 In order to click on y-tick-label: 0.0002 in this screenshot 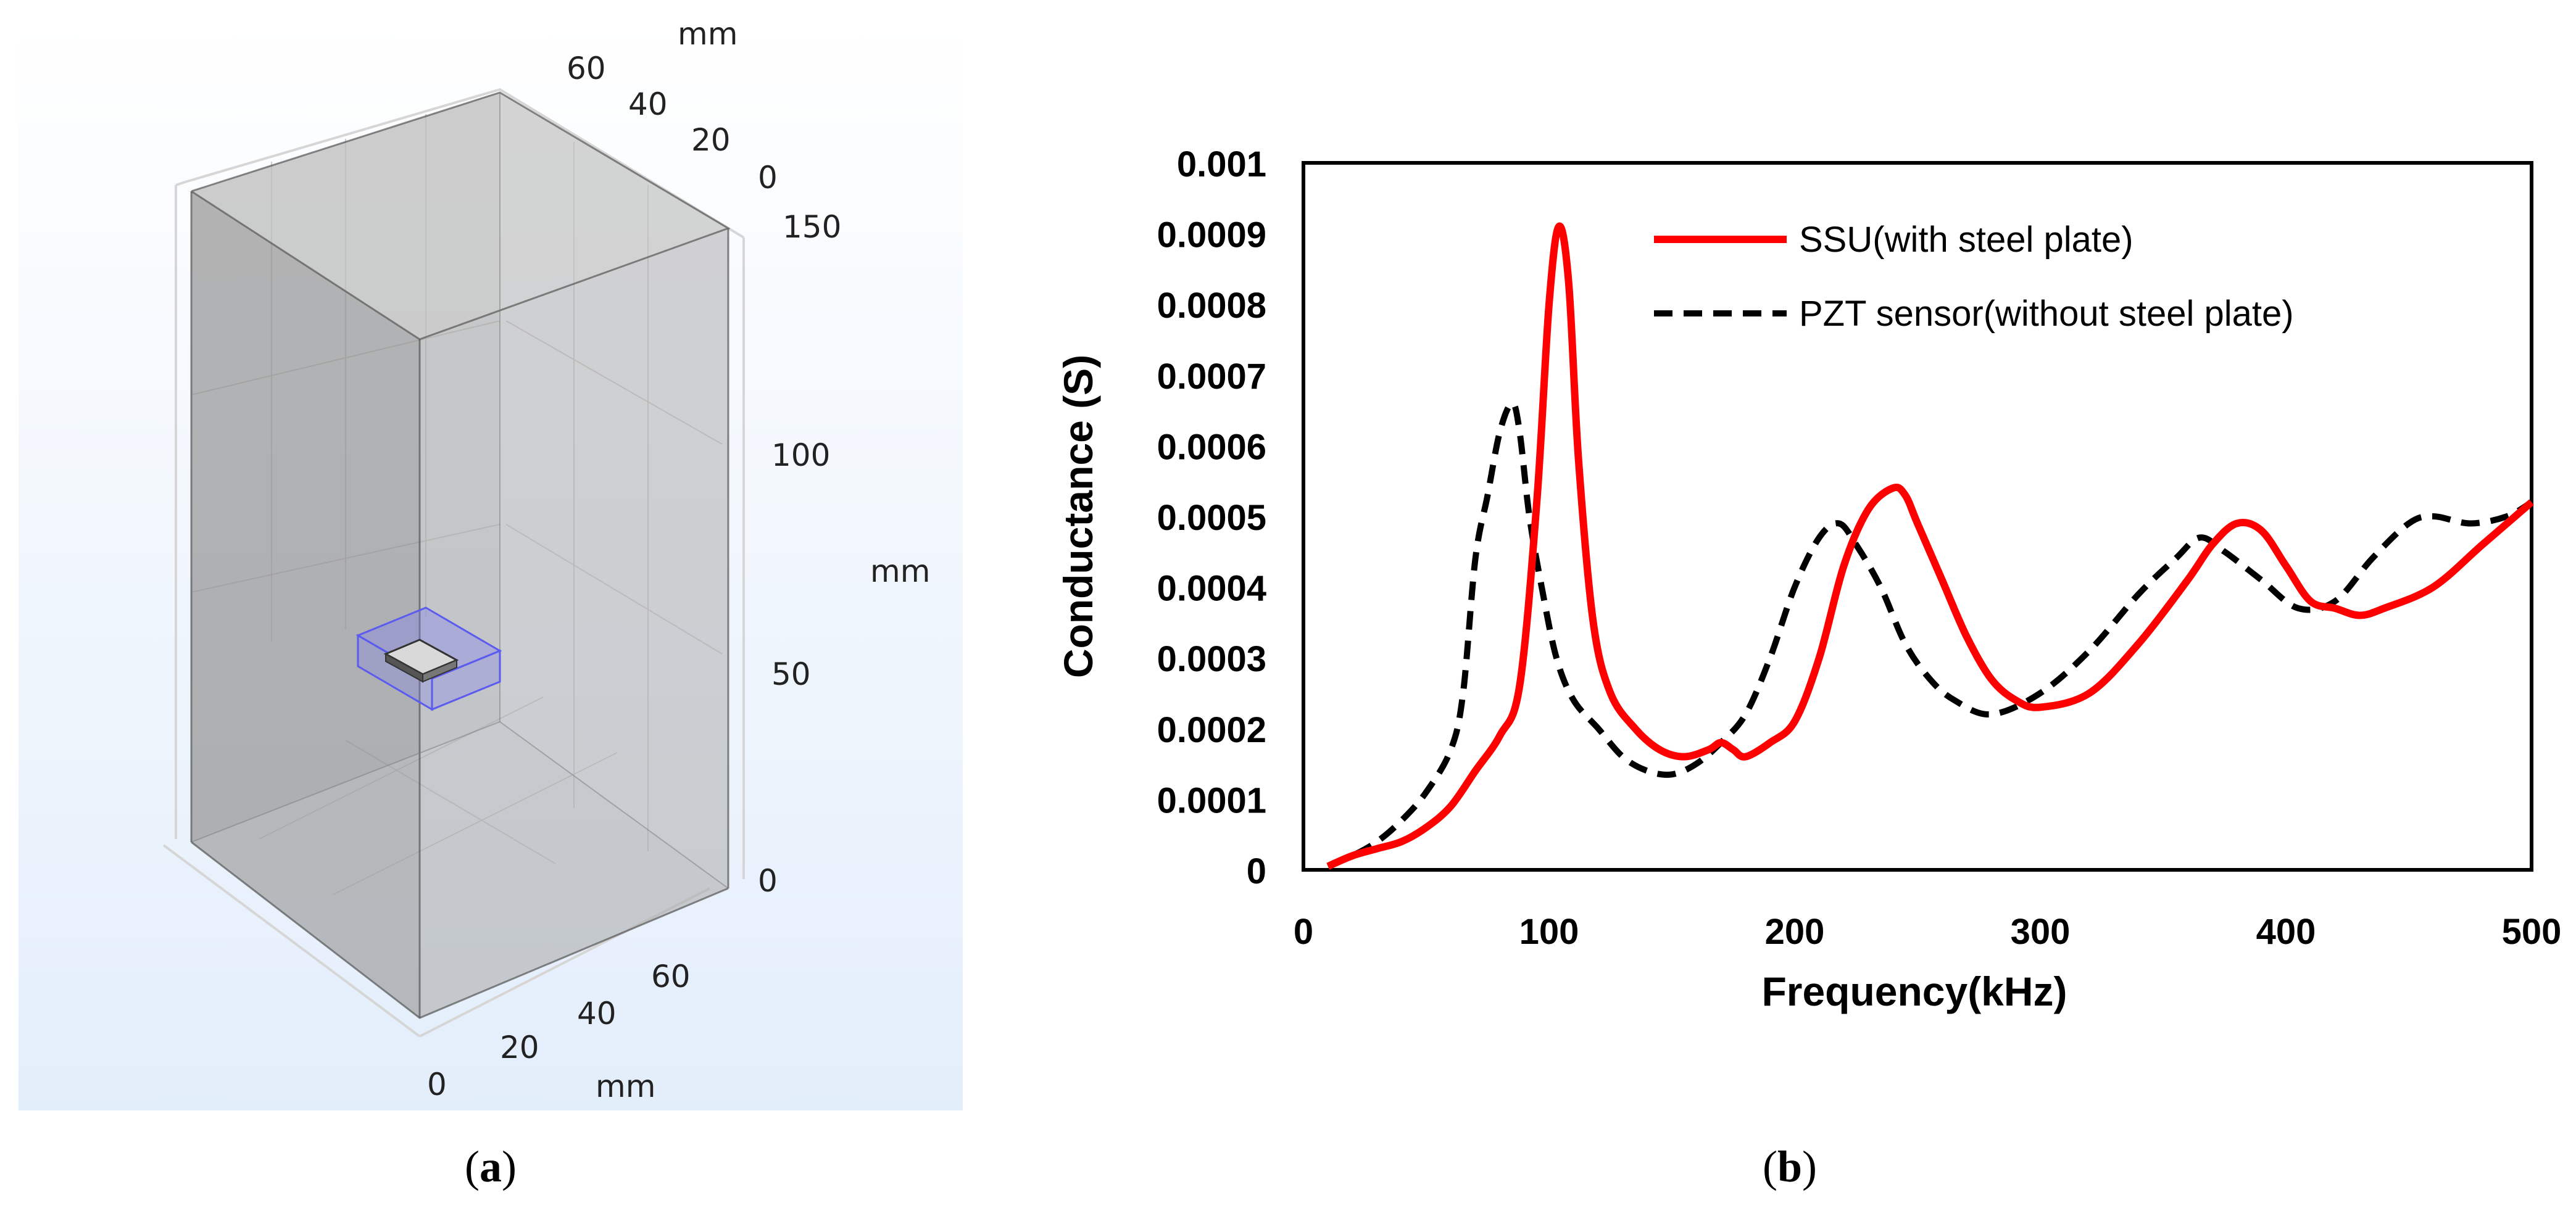, I will do `click(1211, 730)`.